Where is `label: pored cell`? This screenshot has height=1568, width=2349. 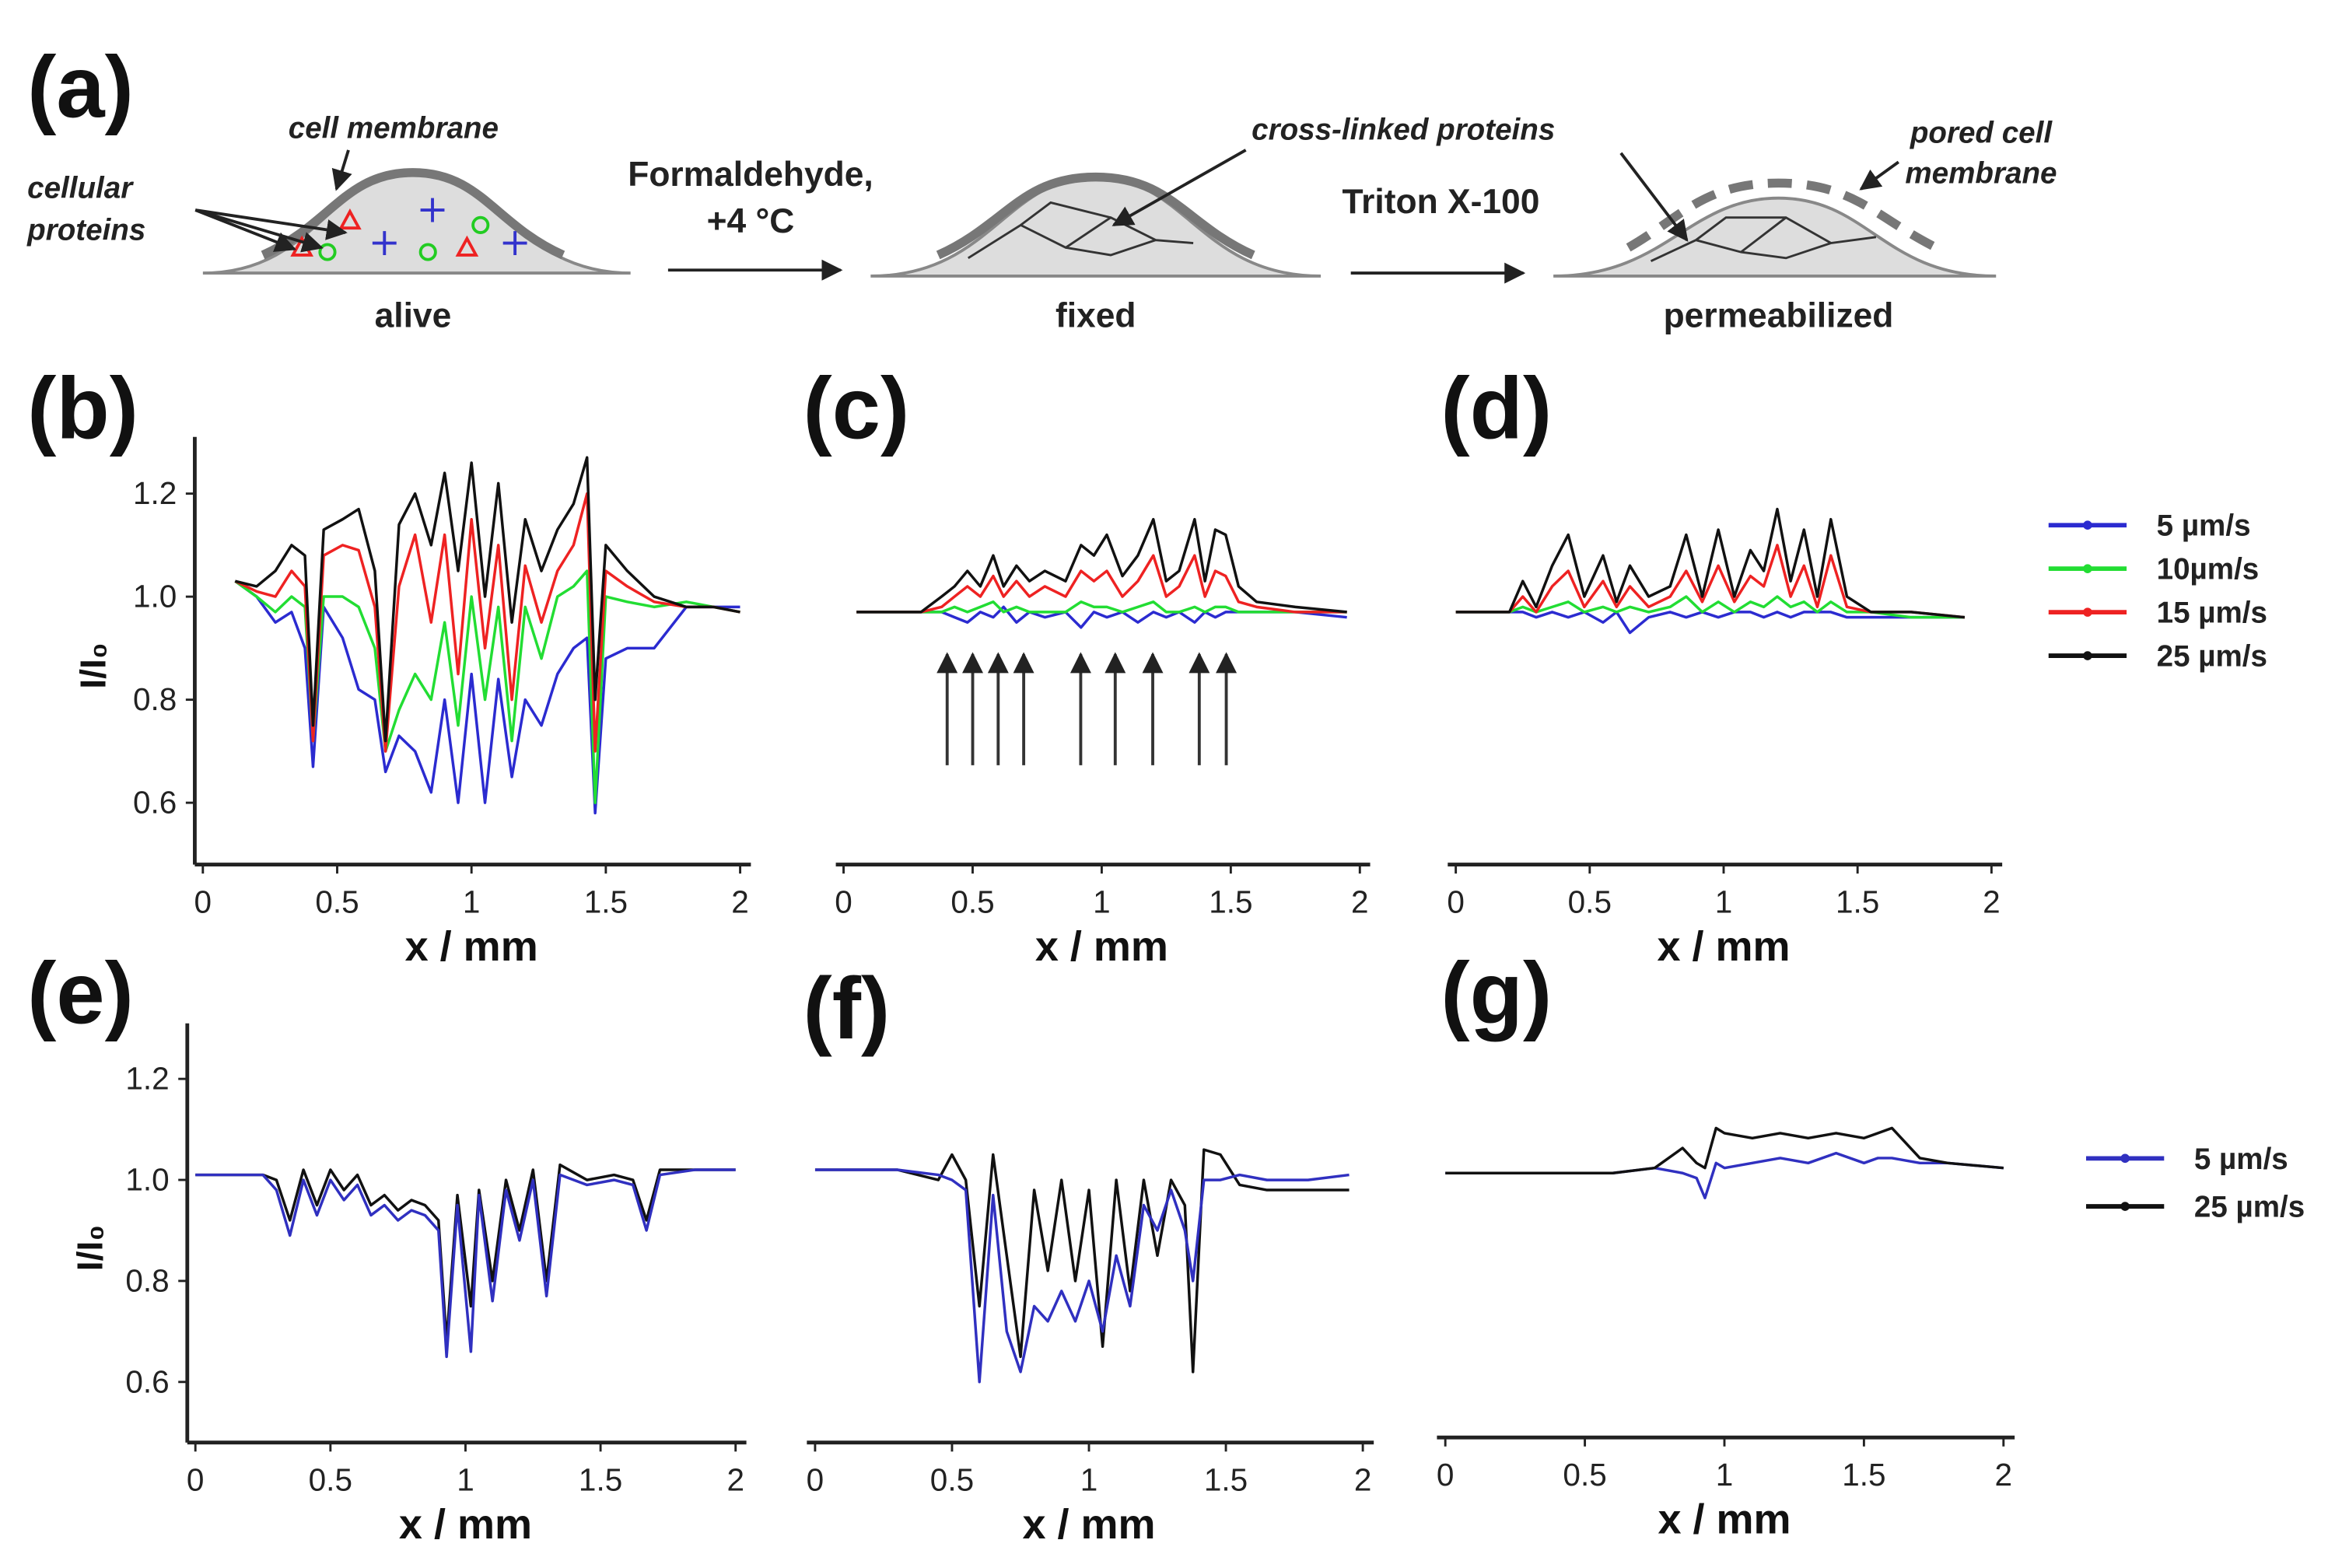
label: pored cell is located at coordinates (1981, 132).